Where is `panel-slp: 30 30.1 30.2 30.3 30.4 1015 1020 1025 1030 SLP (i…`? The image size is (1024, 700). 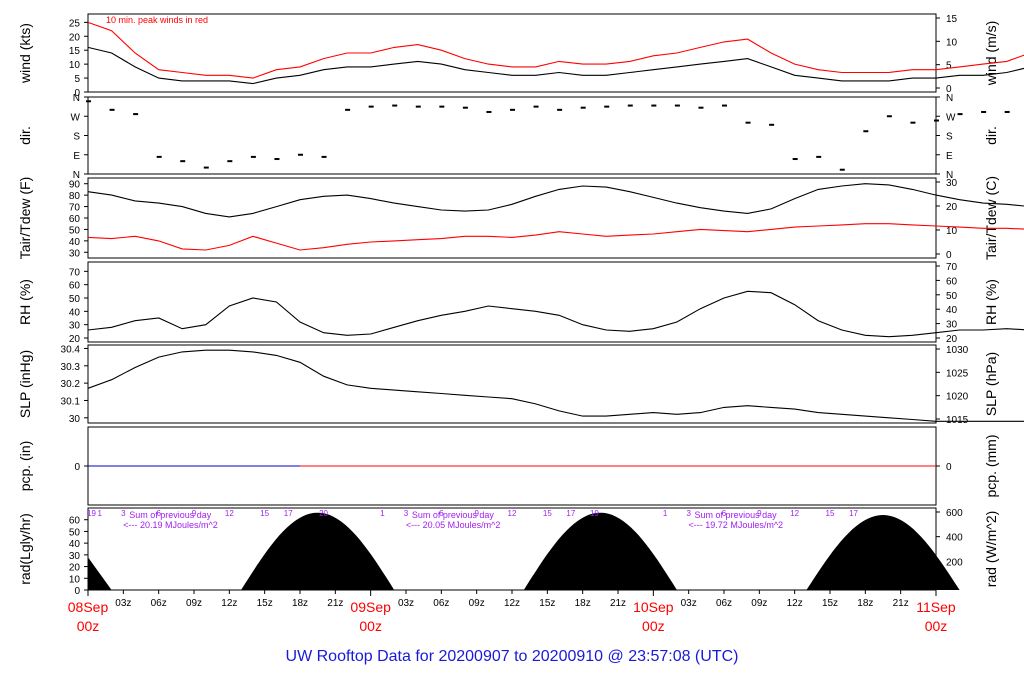 panel-slp: 30 30.1 30.2 30.3 30.4 1015 1020 1025 1030 SLP (i… is located at coordinates (520, 385).